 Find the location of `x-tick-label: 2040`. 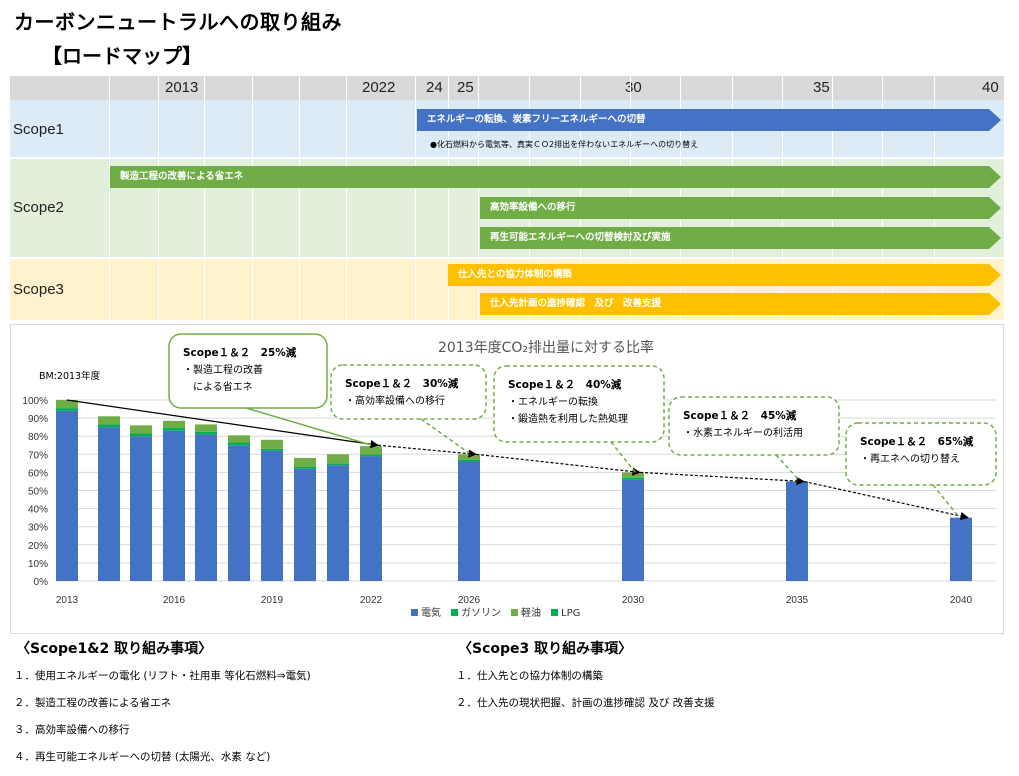

x-tick-label: 2040 is located at coordinates (961, 600).